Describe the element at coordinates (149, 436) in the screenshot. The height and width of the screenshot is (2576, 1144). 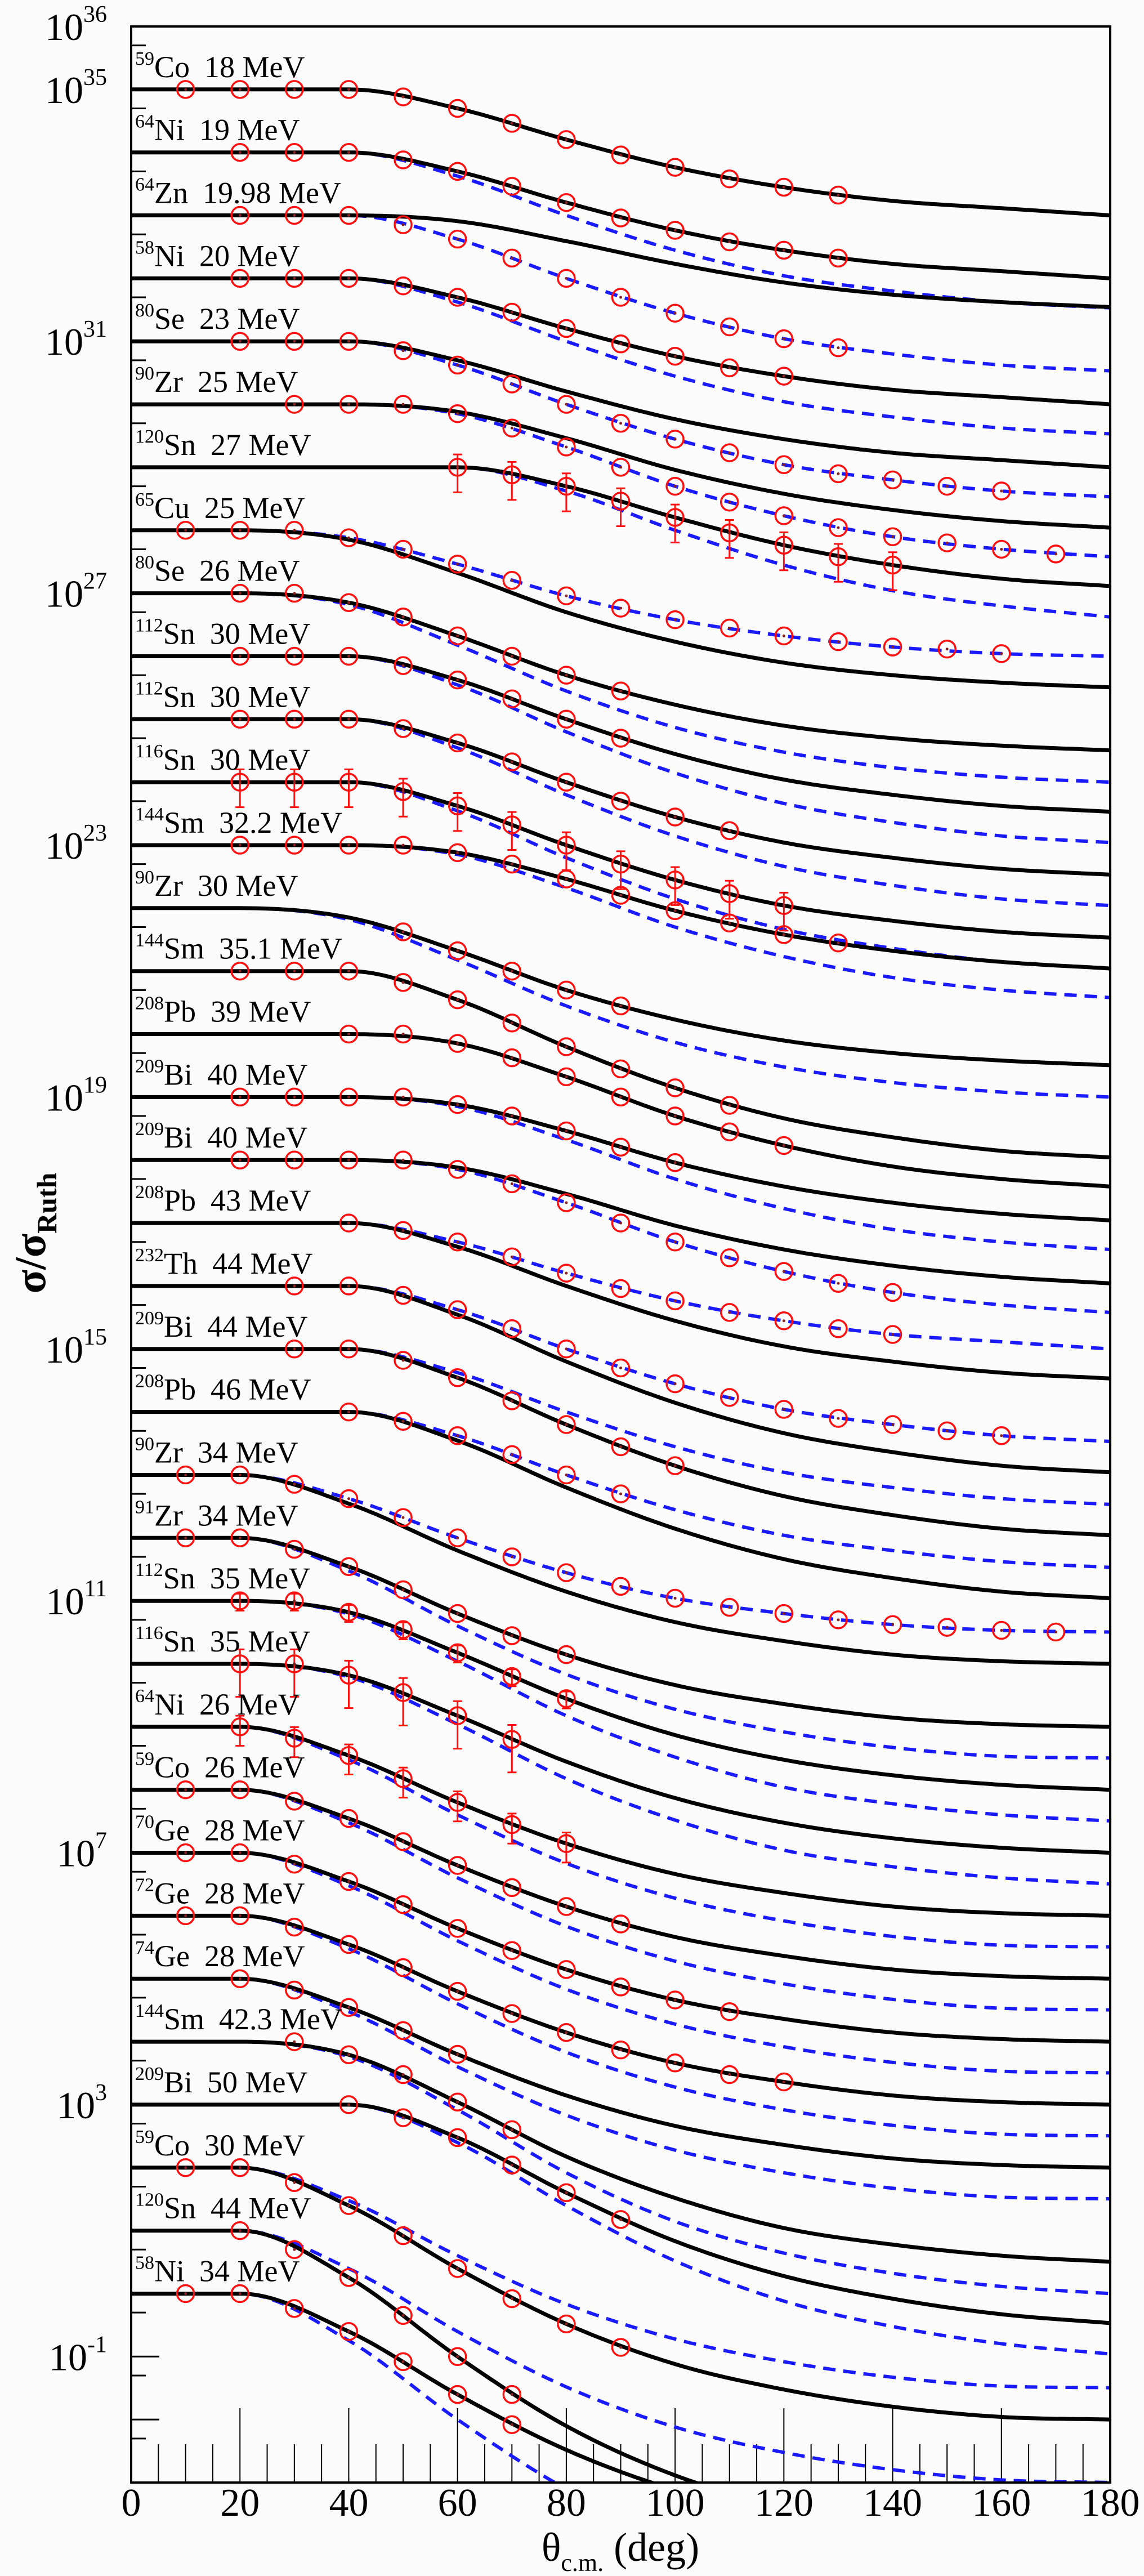
I see `mass-number: 120` at that location.